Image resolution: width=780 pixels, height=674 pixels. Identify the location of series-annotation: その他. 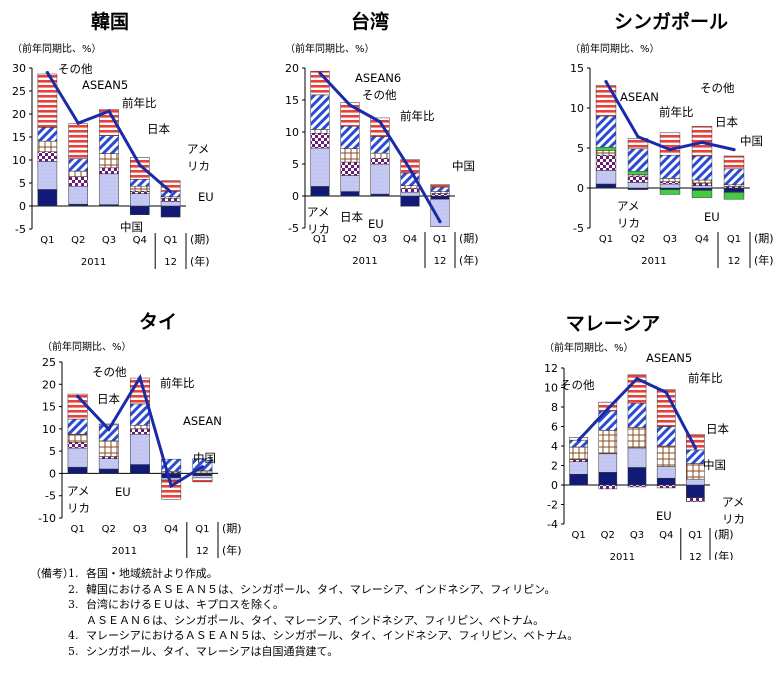
(577, 385).